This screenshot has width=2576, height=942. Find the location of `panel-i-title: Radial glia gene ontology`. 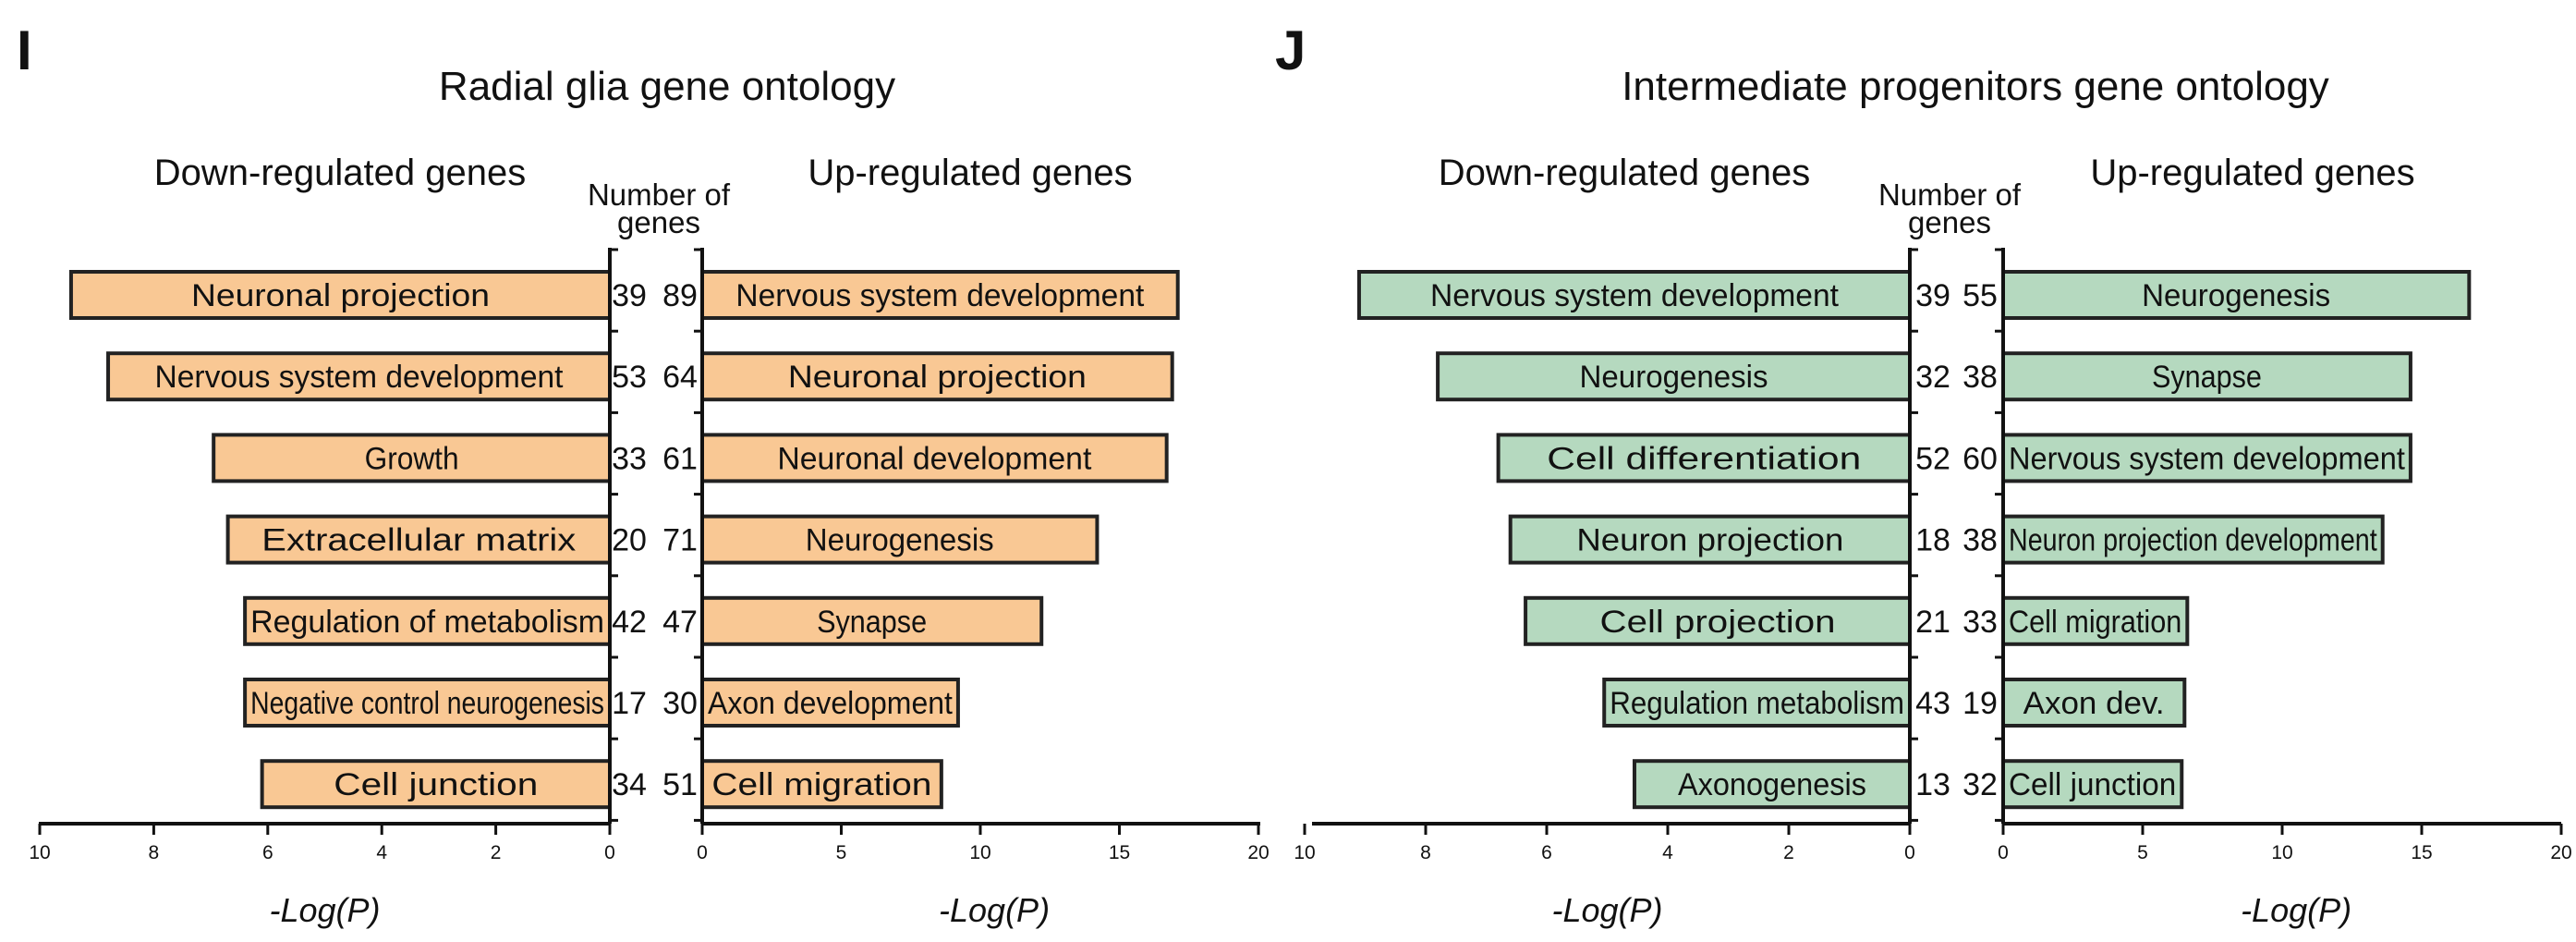

panel-i-title: Radial glia gene ontology is located at coordinates (667, 87).